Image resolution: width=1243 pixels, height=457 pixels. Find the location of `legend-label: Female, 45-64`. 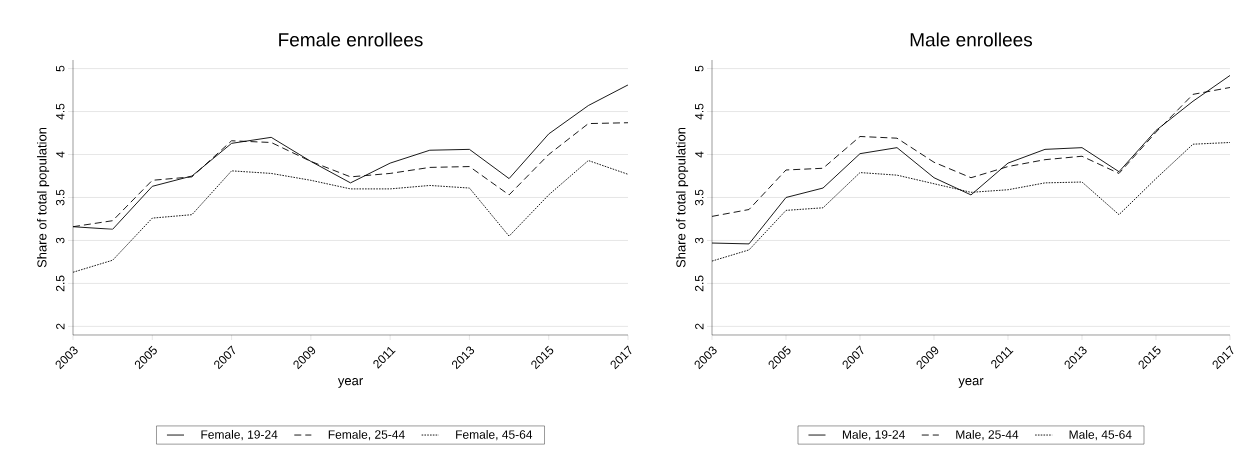

legend-label: Female, 45-64 is located at coordinates (494, 435).